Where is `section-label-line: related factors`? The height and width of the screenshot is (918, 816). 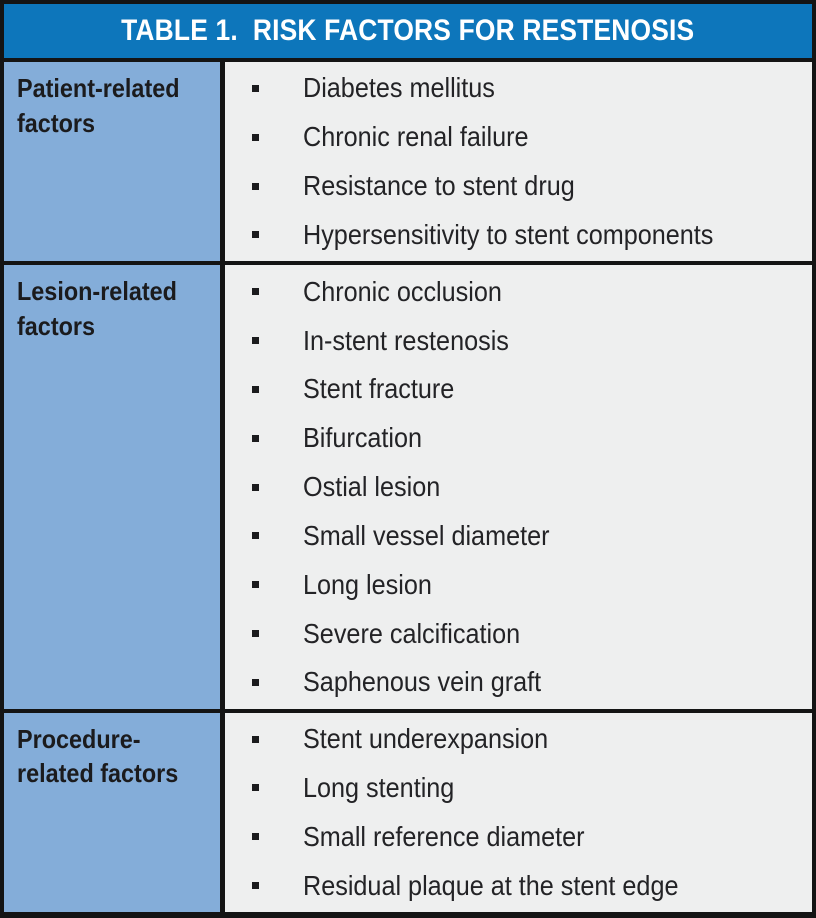
section-label-line: related factors is located at coordinates (98, 773).